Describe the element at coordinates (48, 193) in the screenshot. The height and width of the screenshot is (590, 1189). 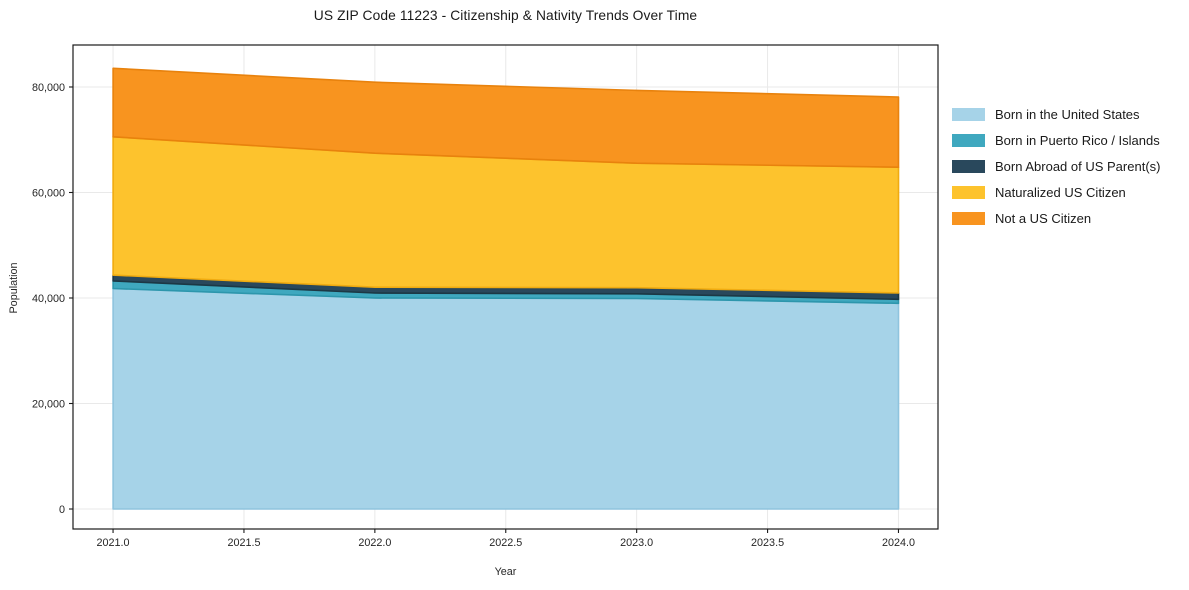
I see `y-tick-label: 60,000` at that location.